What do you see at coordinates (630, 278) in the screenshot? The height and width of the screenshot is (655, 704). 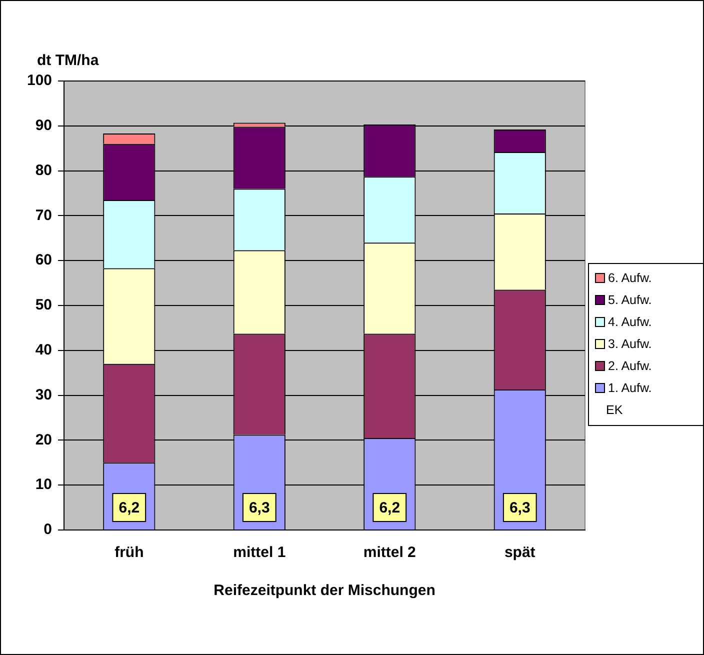 I see `legend-label: 6. Aufw.` at bounding box center [630, 278].